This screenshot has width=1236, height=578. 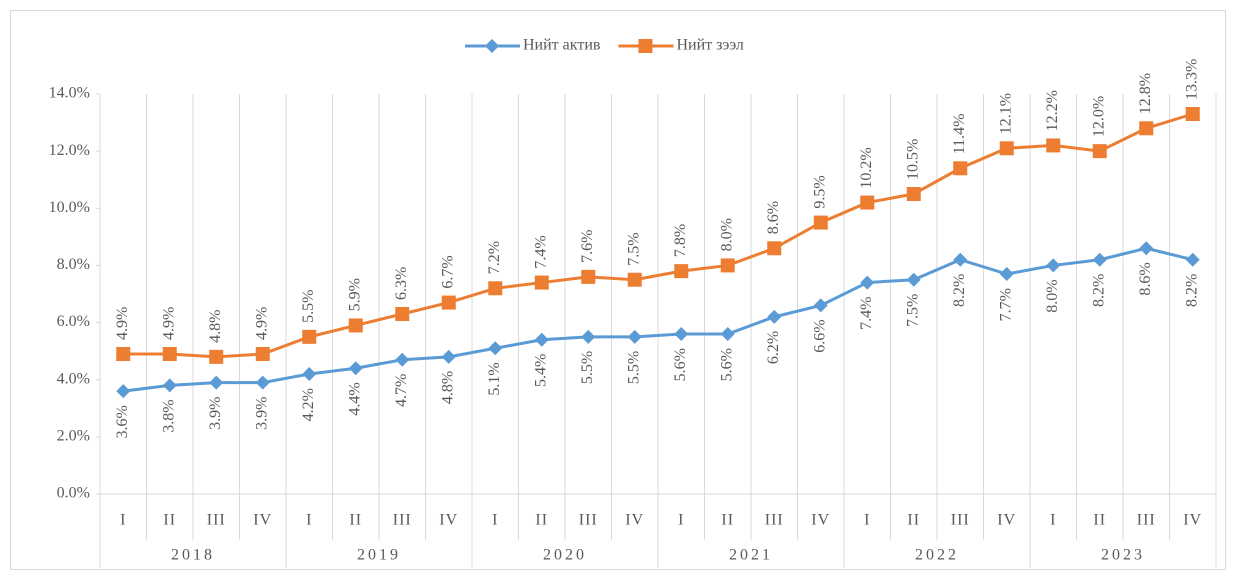 What do you see at coordinates (773, 347) in the screenshot?
I see `data-label: 6.2%` at bounding box center [773, 347].